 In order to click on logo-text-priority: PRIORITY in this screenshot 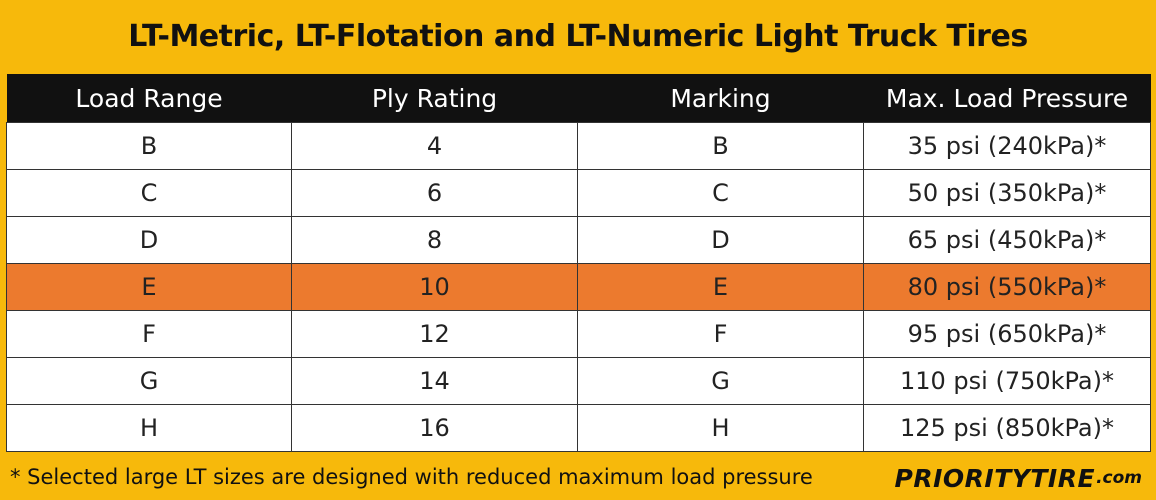, I will do `click(962, 478)`.